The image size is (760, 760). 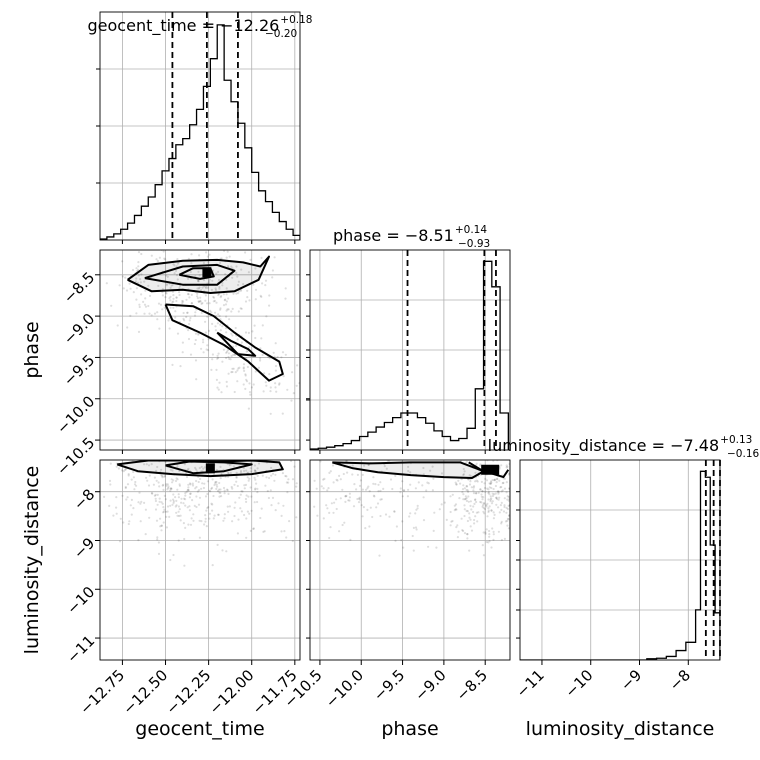 What do you see at coordinates (620, 729) in the screenshot?
I see `xlabel-luminosity-distance: luminosity_distance` at bounding box center [620, 729].